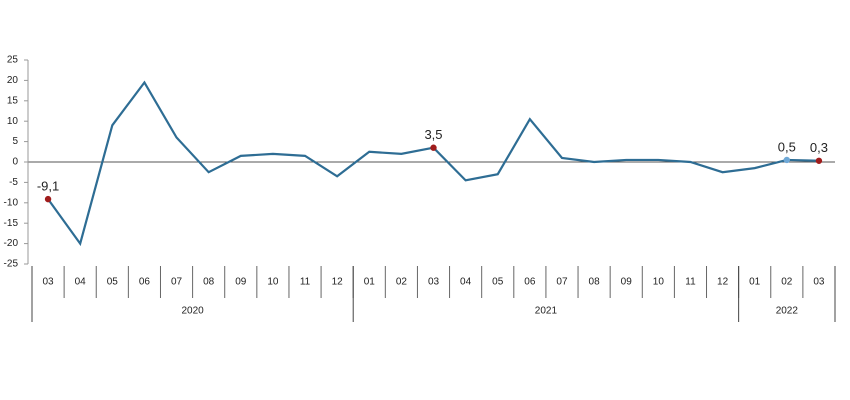 The image size is (850, 400). Describe the element at coordinates (13, 60) in the screenshot. I see `y-tick-label: 25` at that location.